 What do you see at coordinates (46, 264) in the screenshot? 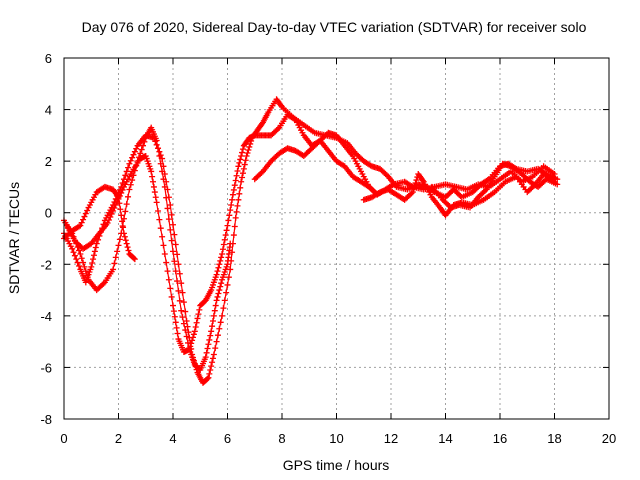
I see `y-tick-label: -2` at bounding box center [46, 264].